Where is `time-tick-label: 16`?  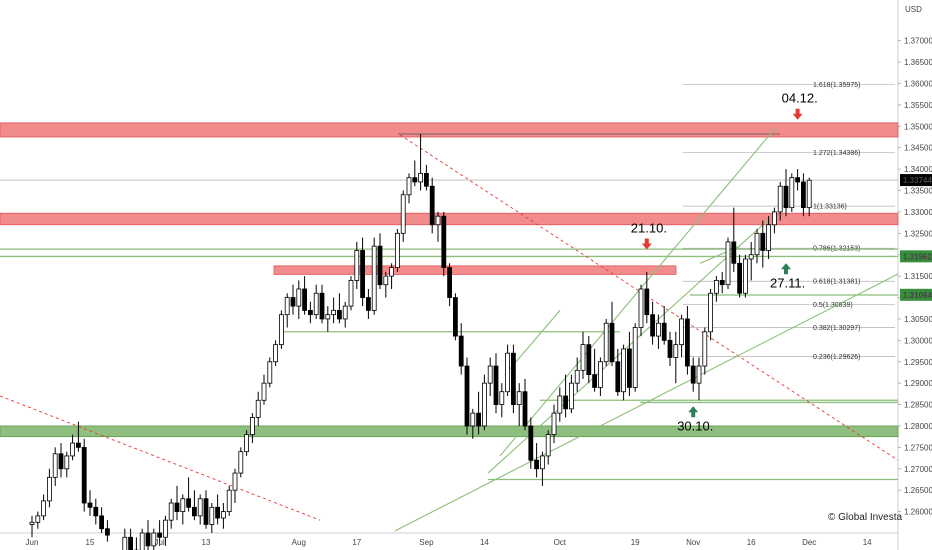
time-tick-label: 16 is located at coordinates (751, 542).